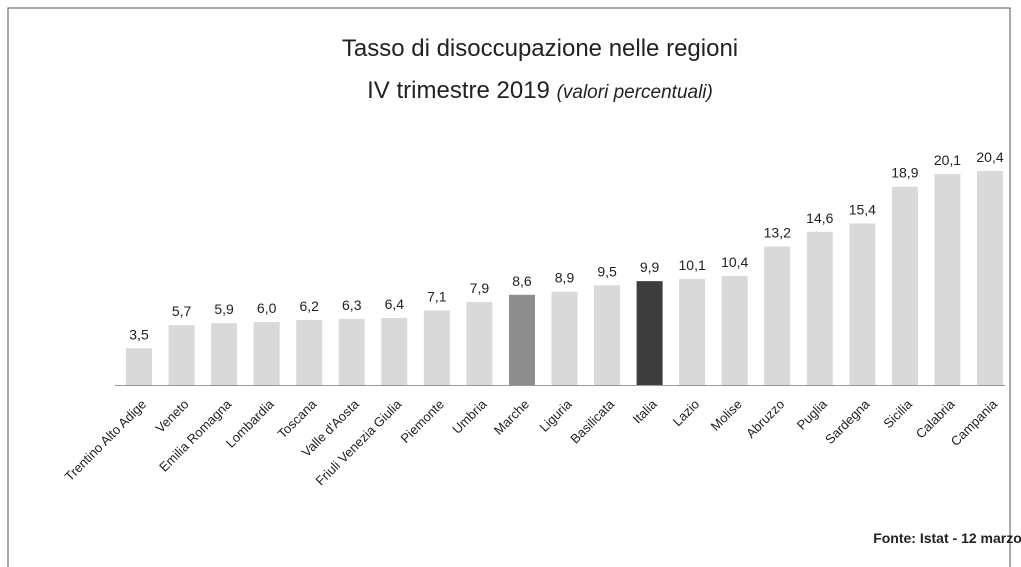 Image resolution: width=1021 pixels, height=567 pixels. What do you see at coordinates (139, 334) in the screenshot?
I see `value-label: 3,5` at bounding box center [139, 334].